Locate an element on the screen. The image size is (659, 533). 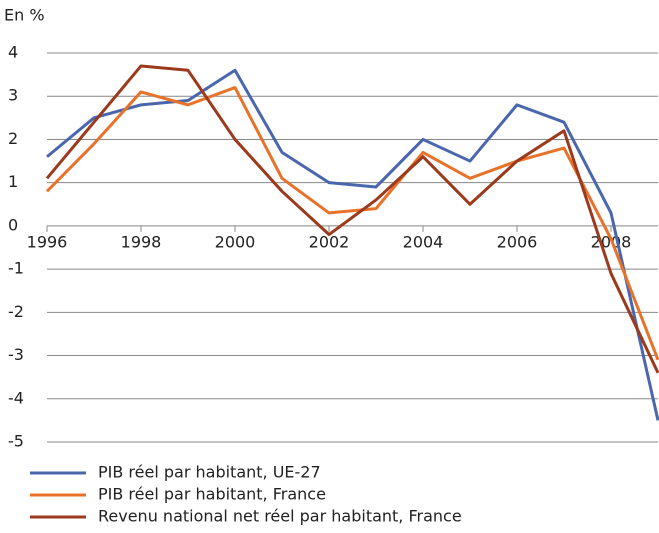
x-tick-label: 2006 is located at coordinates (517, 241).